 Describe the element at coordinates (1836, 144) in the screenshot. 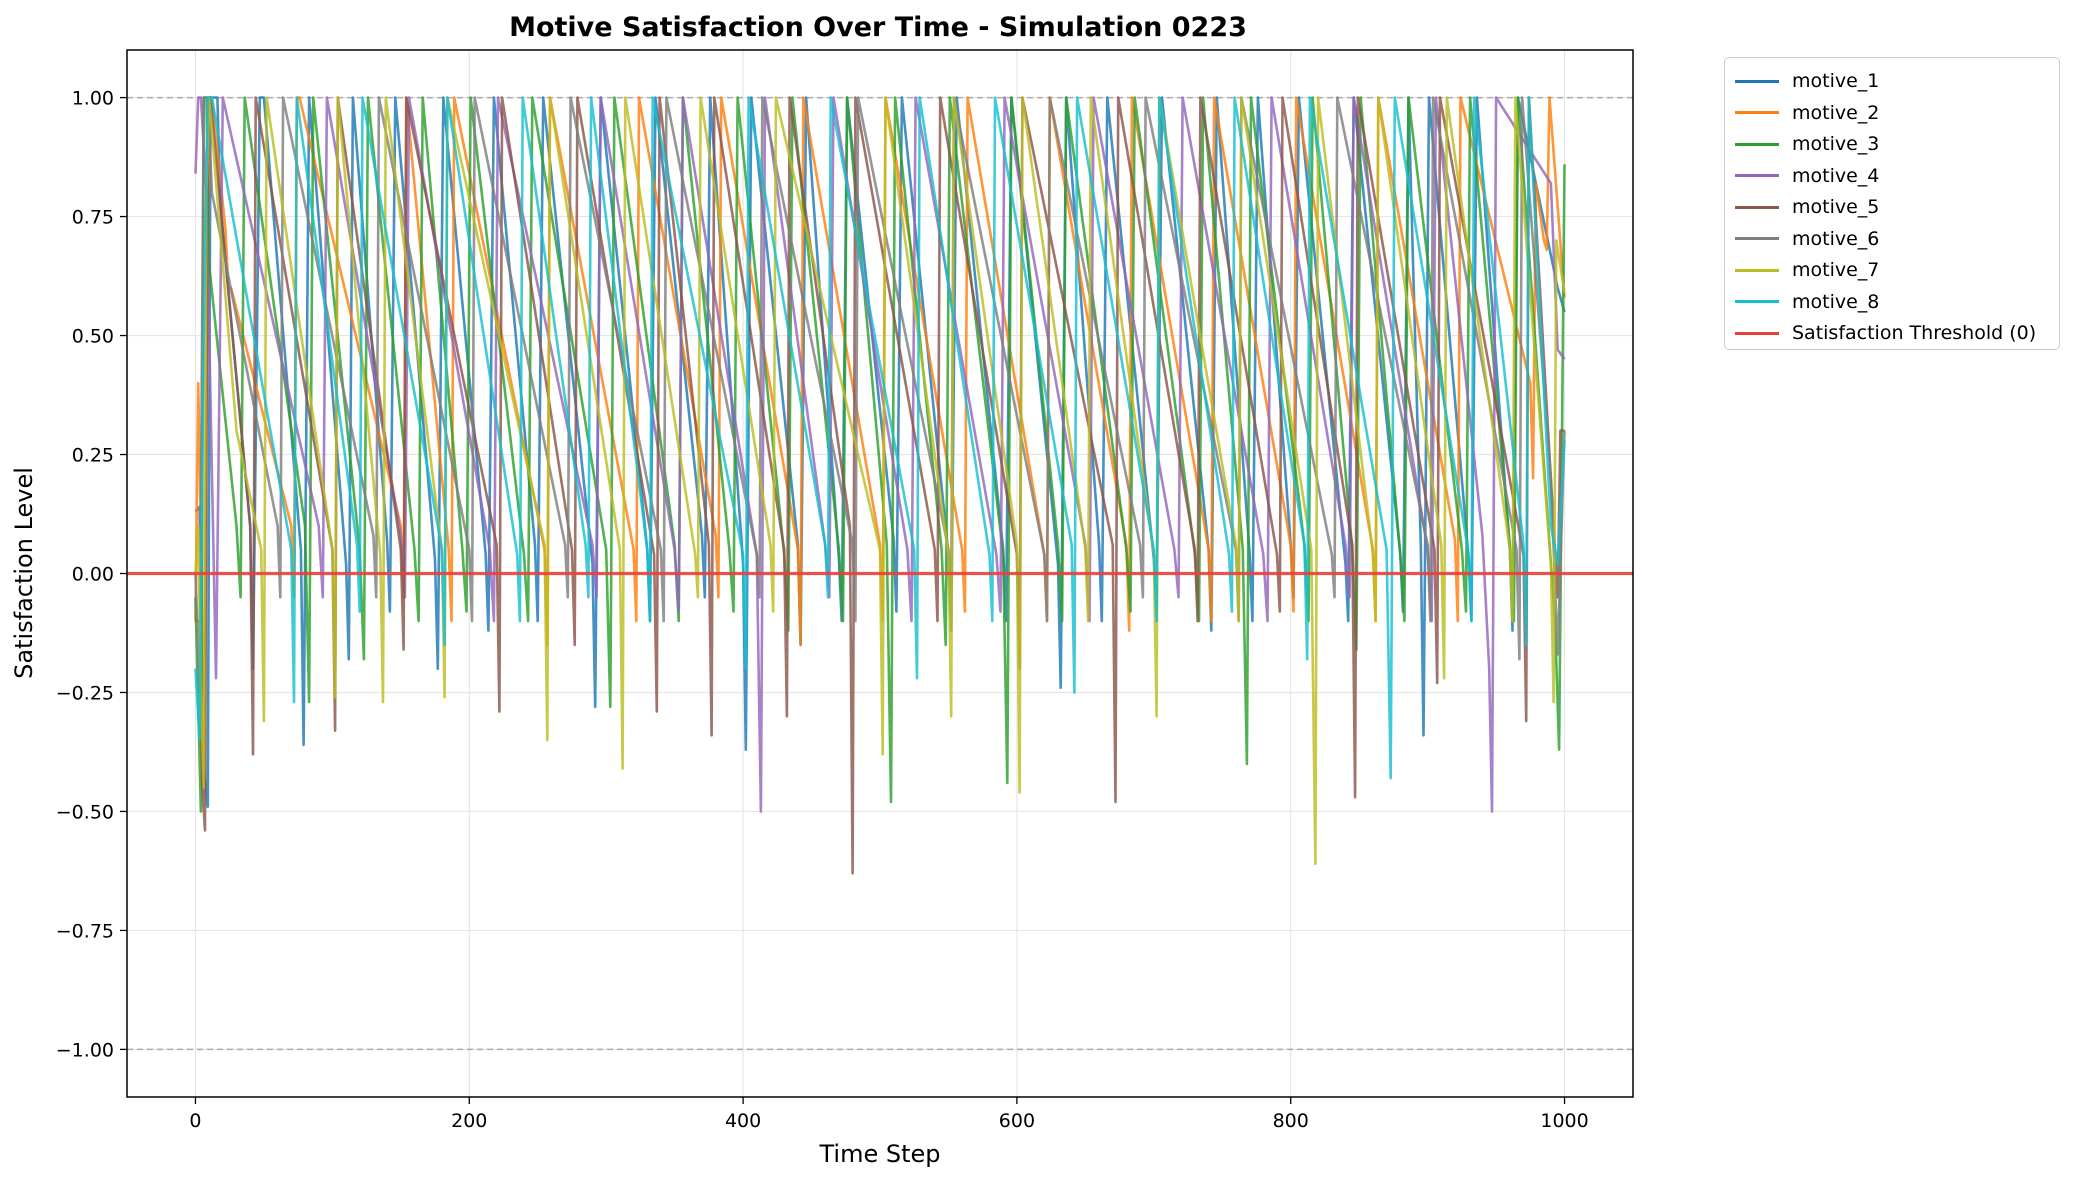

I see `legend-label: motive_3` at that location.